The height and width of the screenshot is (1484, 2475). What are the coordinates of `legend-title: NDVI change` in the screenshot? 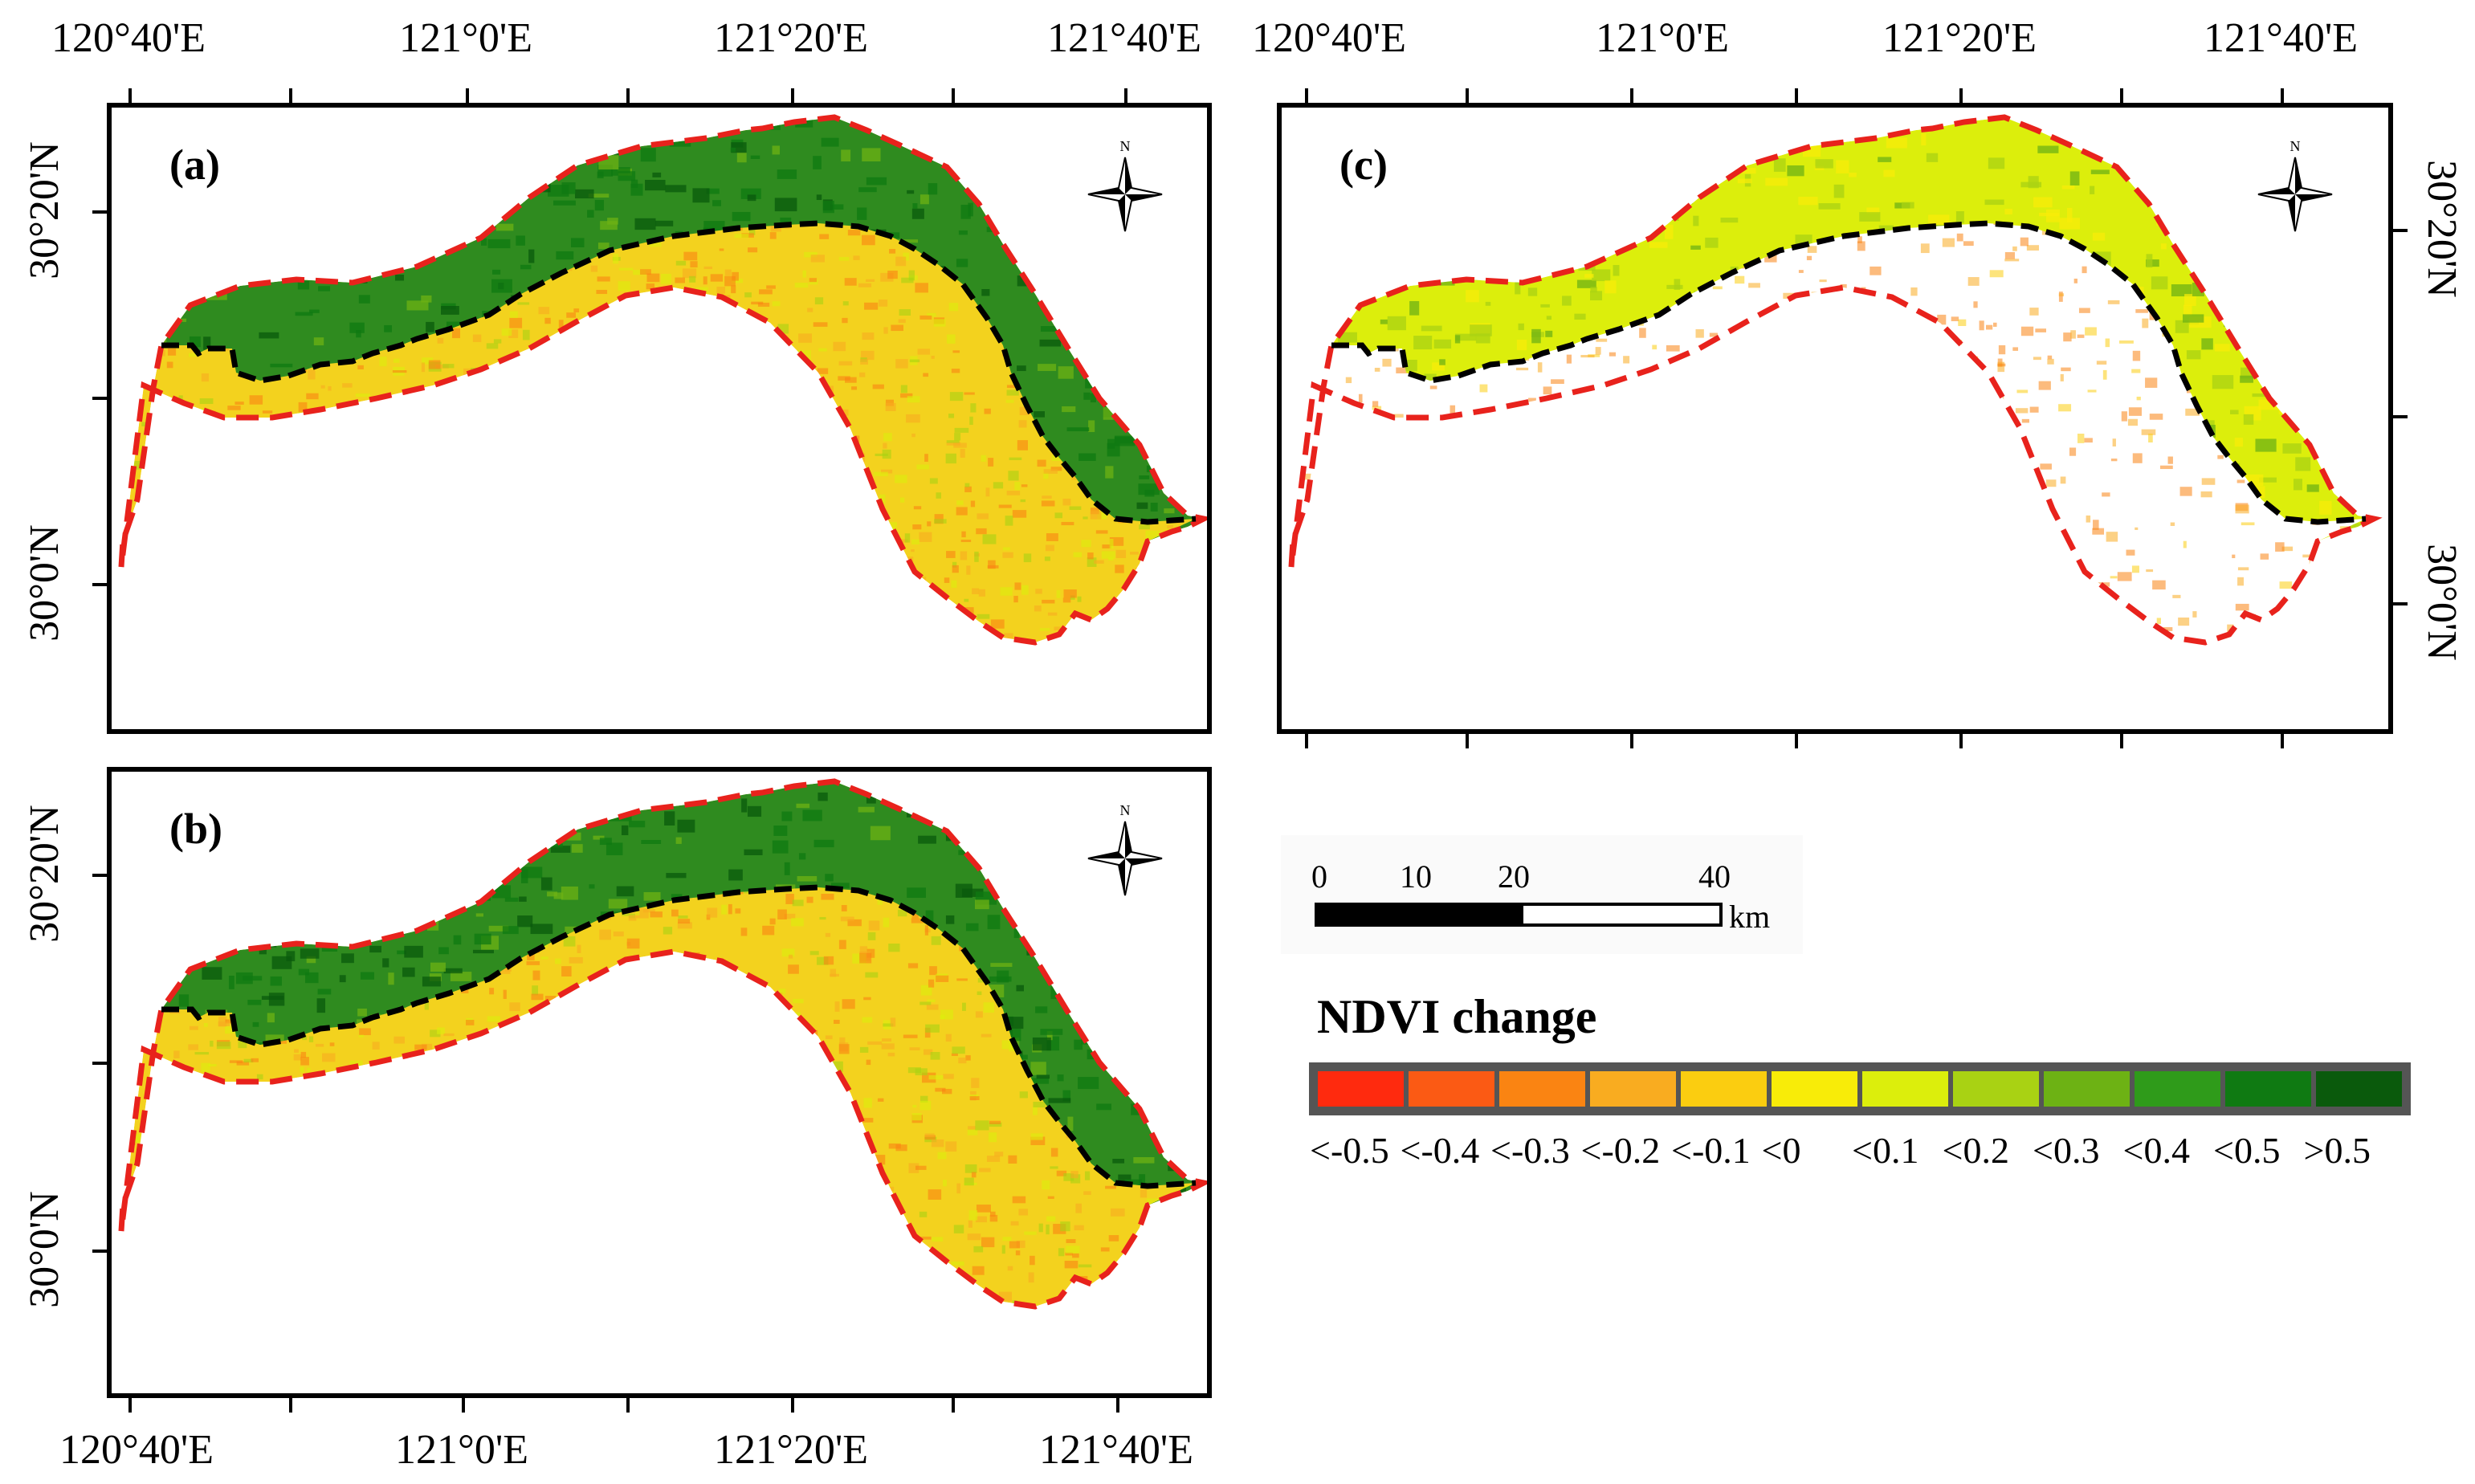 It's located at (1457, 1016).